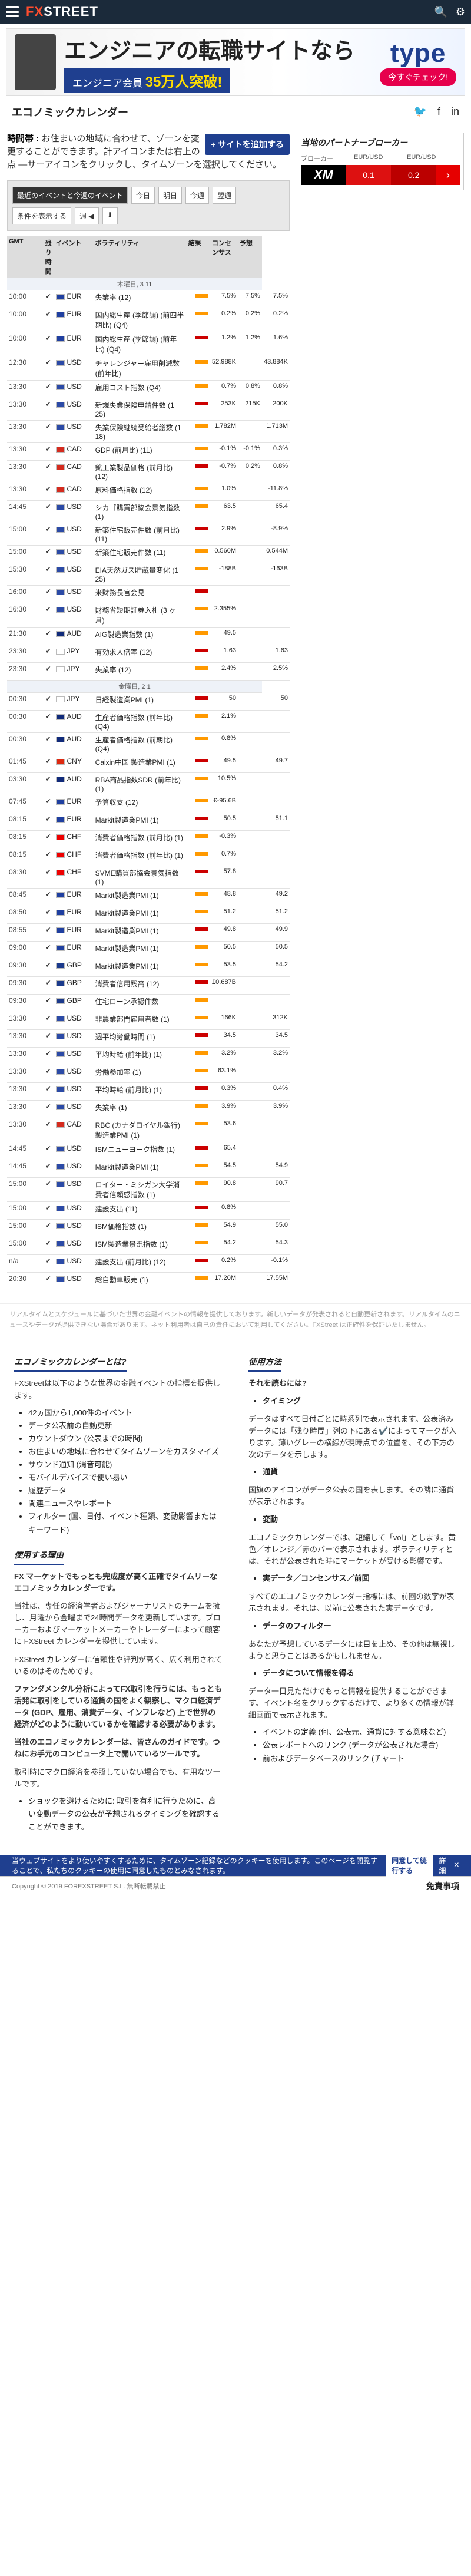 The image size is (471, 2576). I want to click on event-row: 10:00 ✔ EUR 失業率 (12) 7.5% 7.5% 7.5%, so click(148, 299).